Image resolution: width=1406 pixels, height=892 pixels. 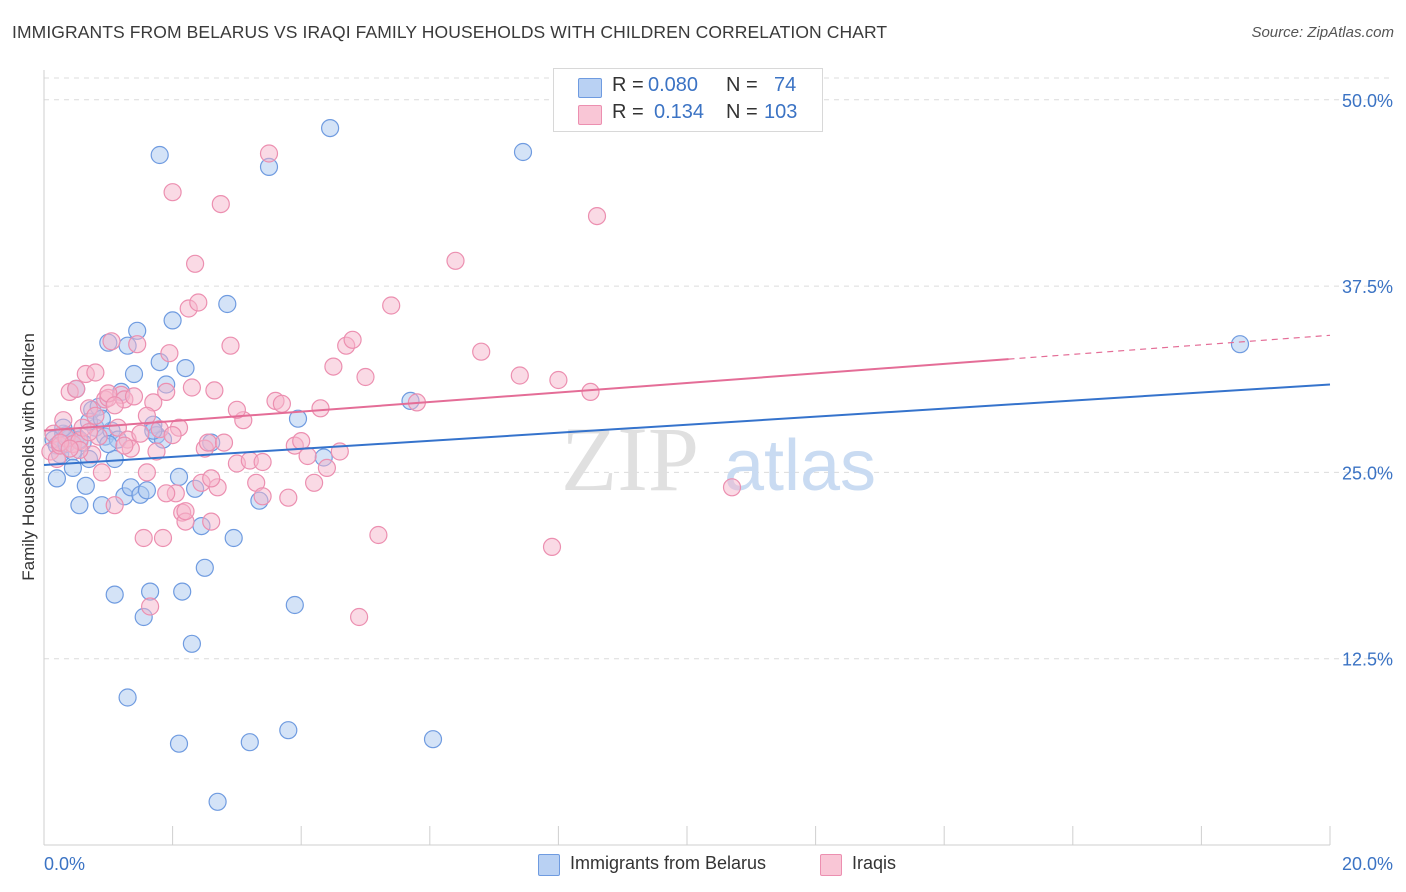 I want to click on bottom-legend-label: Immigrants from Belarus, so click(x=668, y=863).